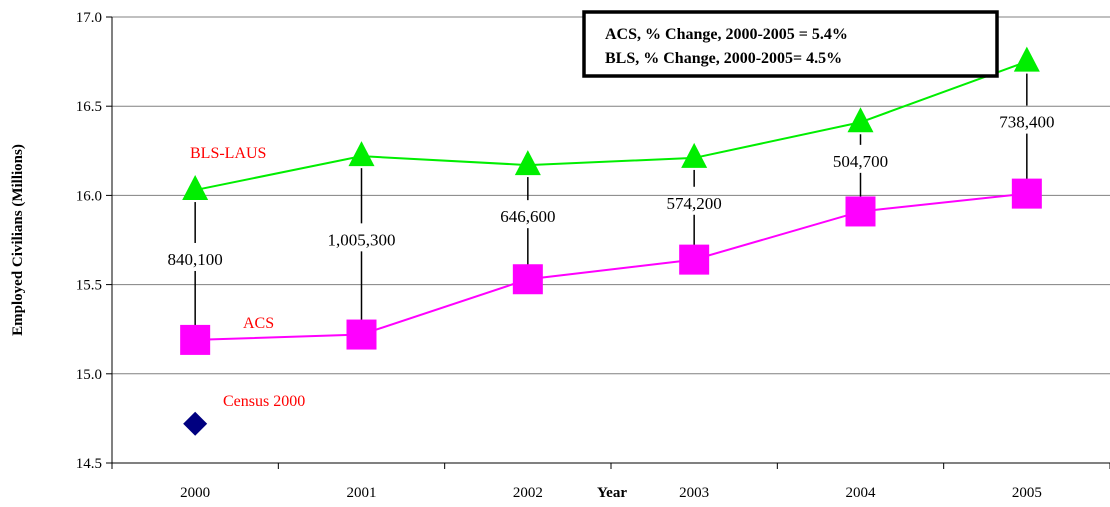  Describe the element at coordinates (362, 239) in the screenshot. I see `difference-label: 1,005,300` at that location.